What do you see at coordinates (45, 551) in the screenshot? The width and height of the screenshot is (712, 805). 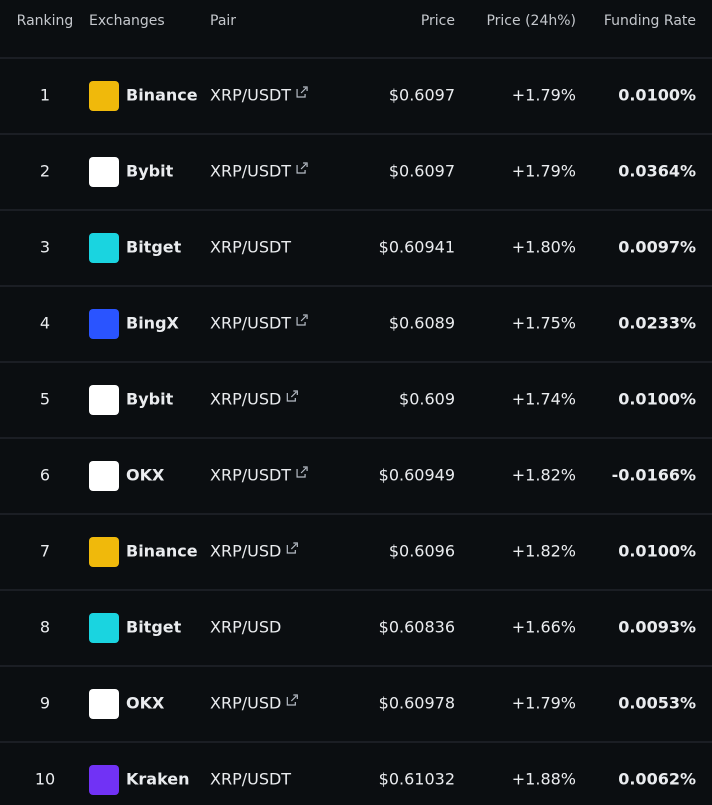 I see `ranking: 7` at bounding box center [45, 551].